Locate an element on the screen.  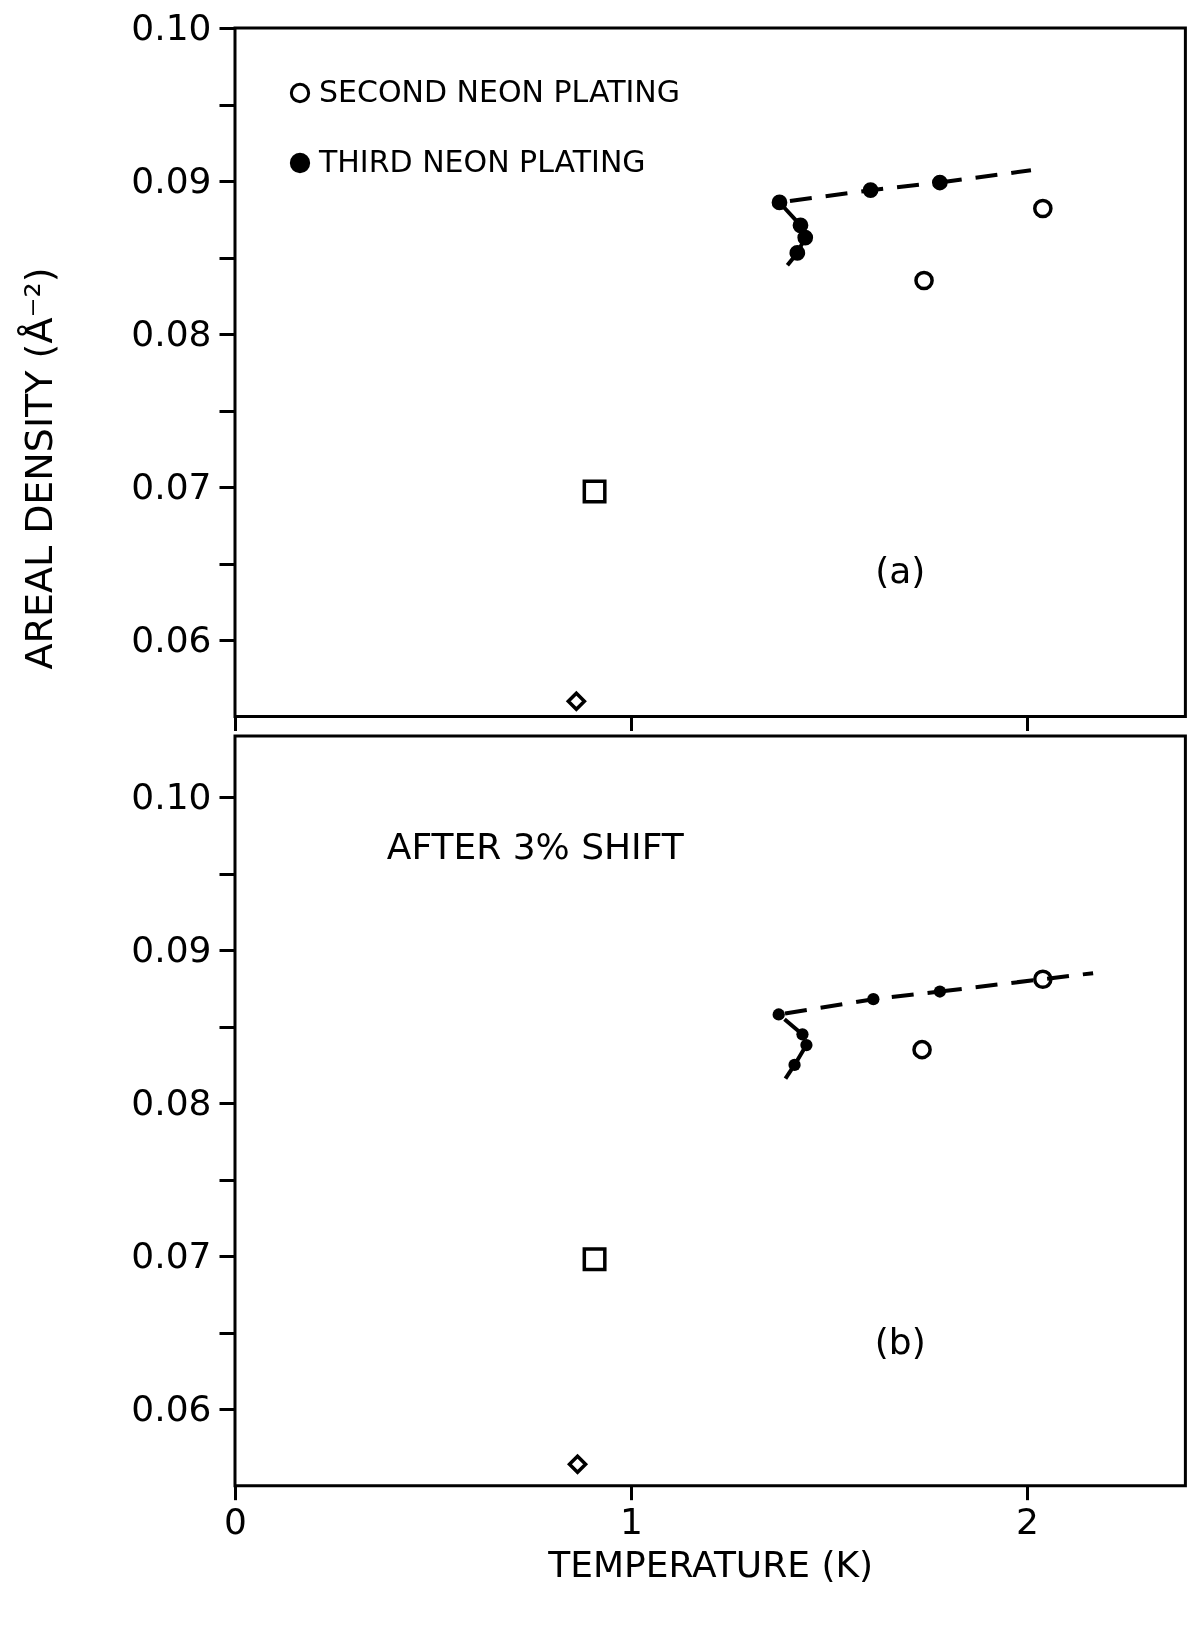
x-tick-label: 2 is located at coordinates (1027, 1522).